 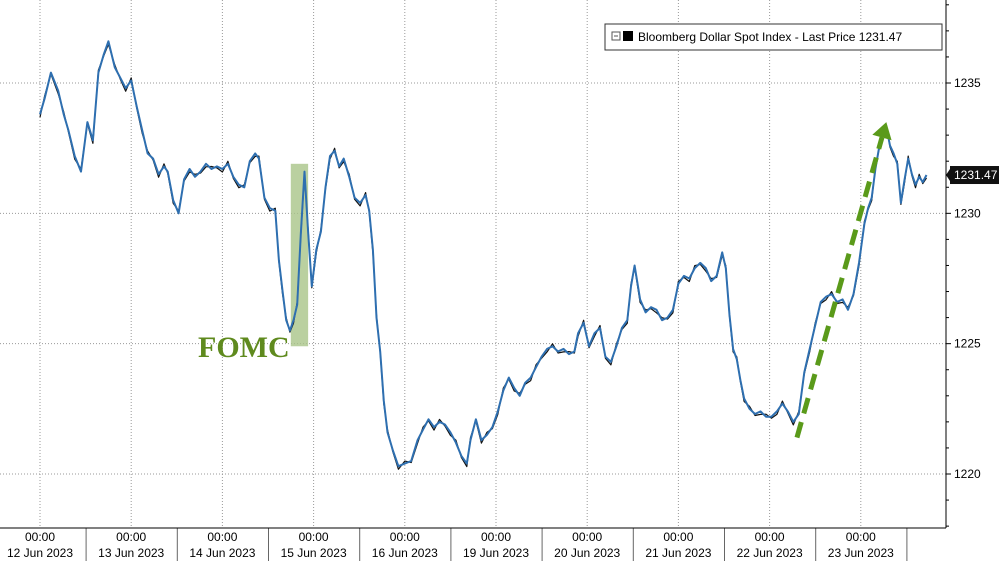 I want to click on legend-frame, so click(x=773, y=37).